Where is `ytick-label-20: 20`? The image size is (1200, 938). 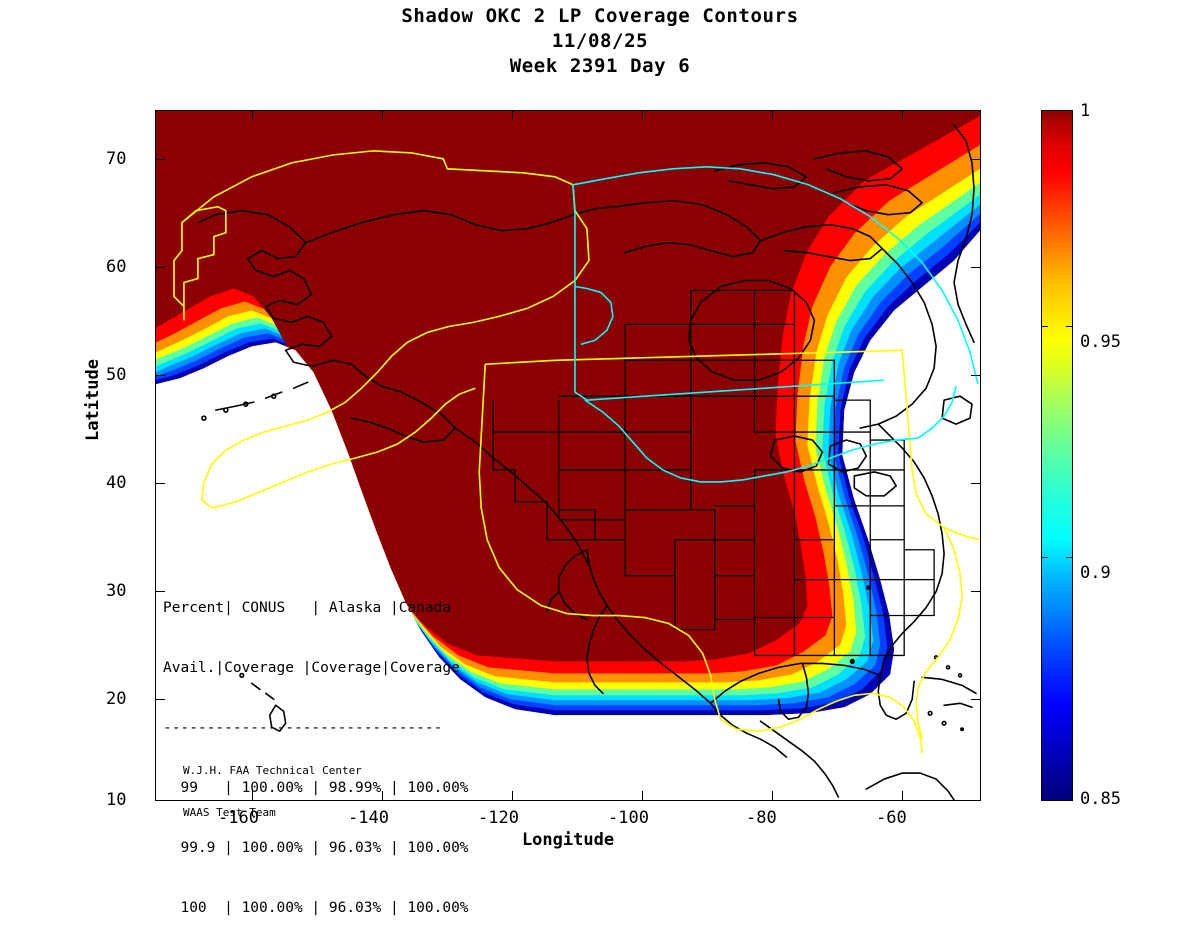
ytick-label-20: 20 is located at coordinates (116, 699).